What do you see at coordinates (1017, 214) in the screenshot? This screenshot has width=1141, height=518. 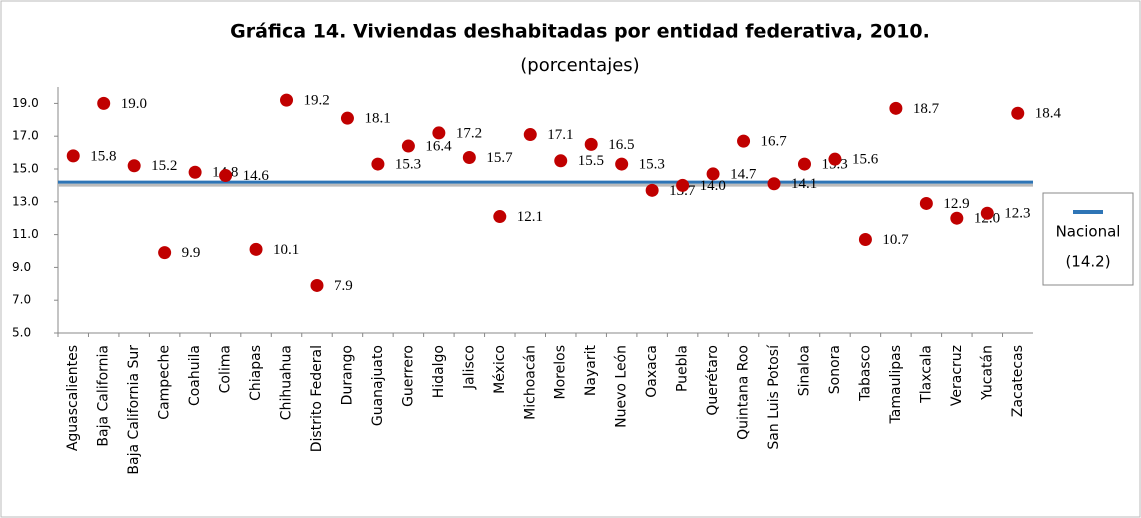 I see `data-label: 12.3` at bounding box center [1017, 214].